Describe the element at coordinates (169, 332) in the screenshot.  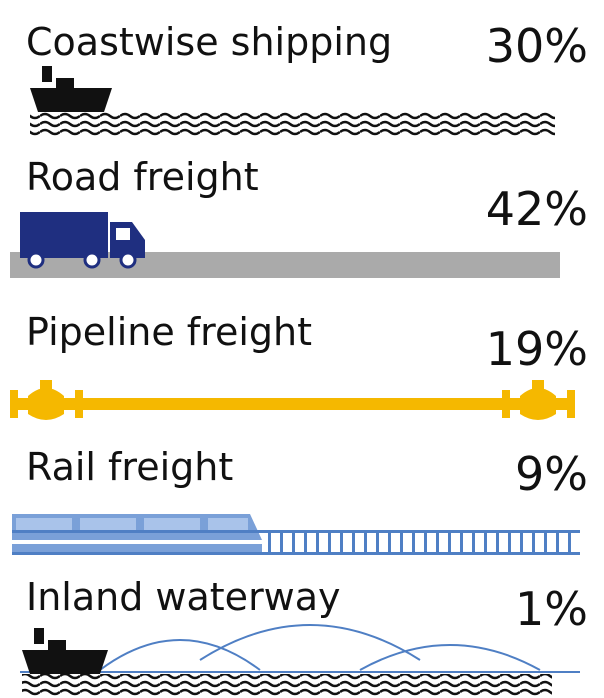
I see `mode-label: Pipeline freight` at that location.